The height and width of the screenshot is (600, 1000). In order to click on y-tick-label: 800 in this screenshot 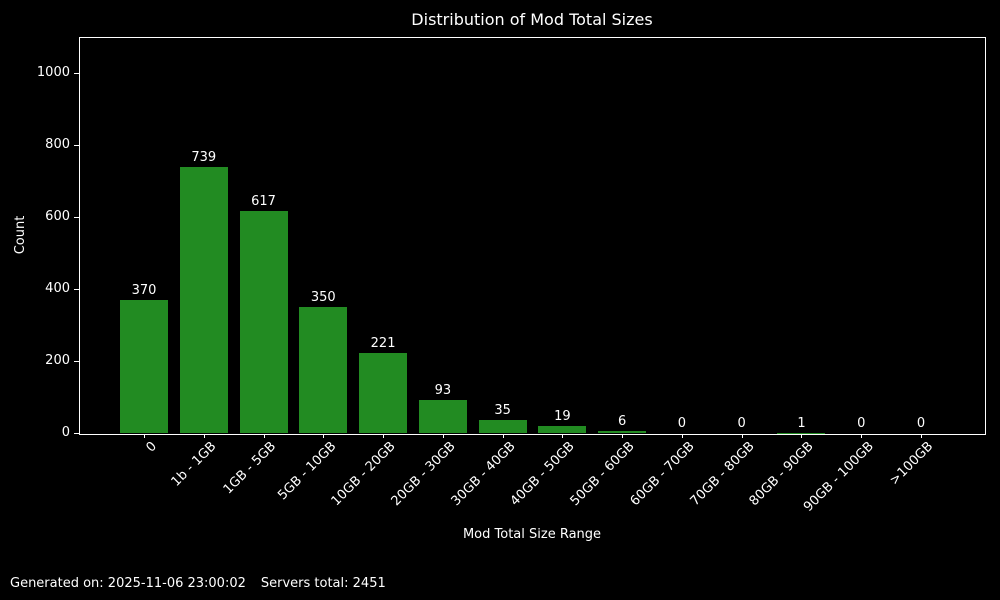, I will do `click(57, 144)`.